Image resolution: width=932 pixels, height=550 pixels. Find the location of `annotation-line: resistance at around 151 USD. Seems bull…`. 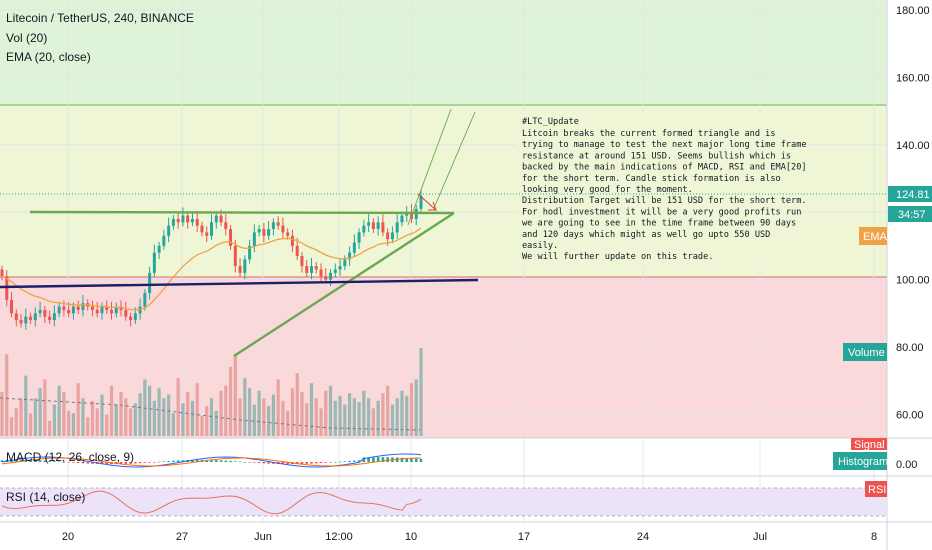

annotation-line: resistance at around 151 USD. Seems bull… is located at coordinates (656, 156).